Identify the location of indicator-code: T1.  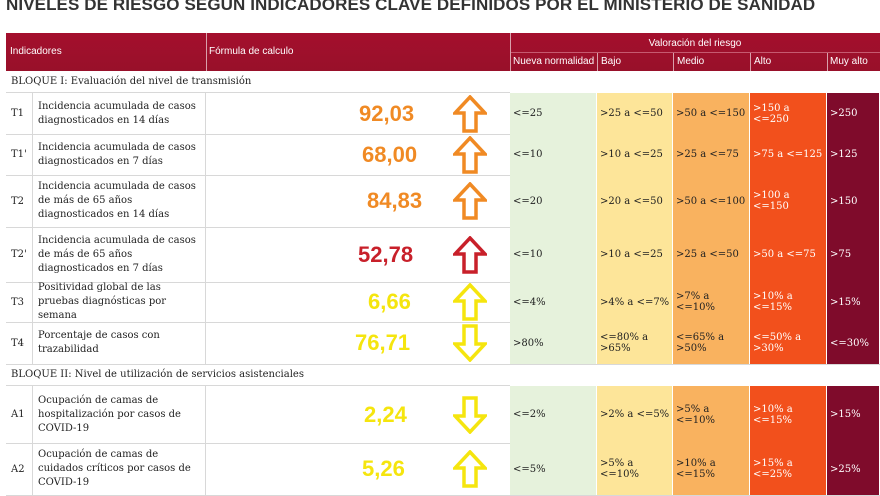
(18, 113).